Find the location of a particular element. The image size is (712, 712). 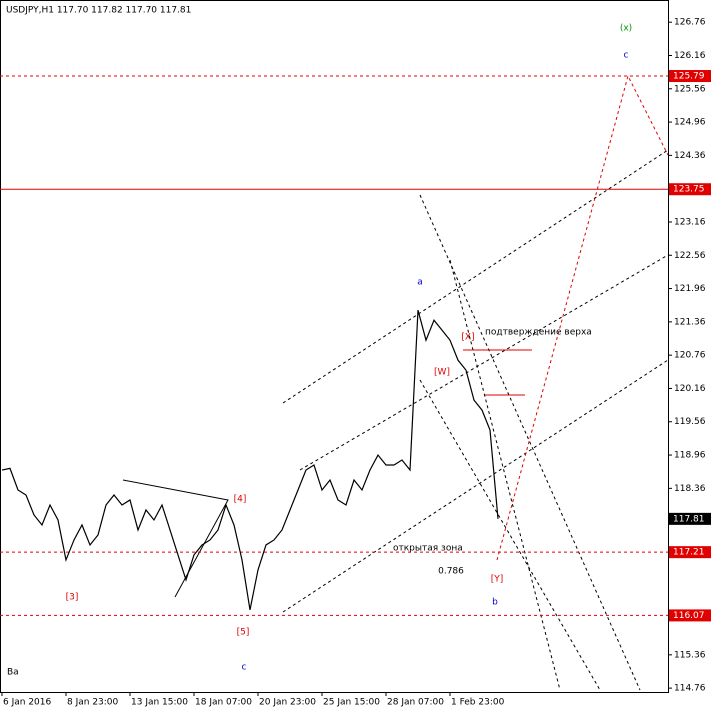

y-tick-label: 119.56 is located at coordinates (690, 422).